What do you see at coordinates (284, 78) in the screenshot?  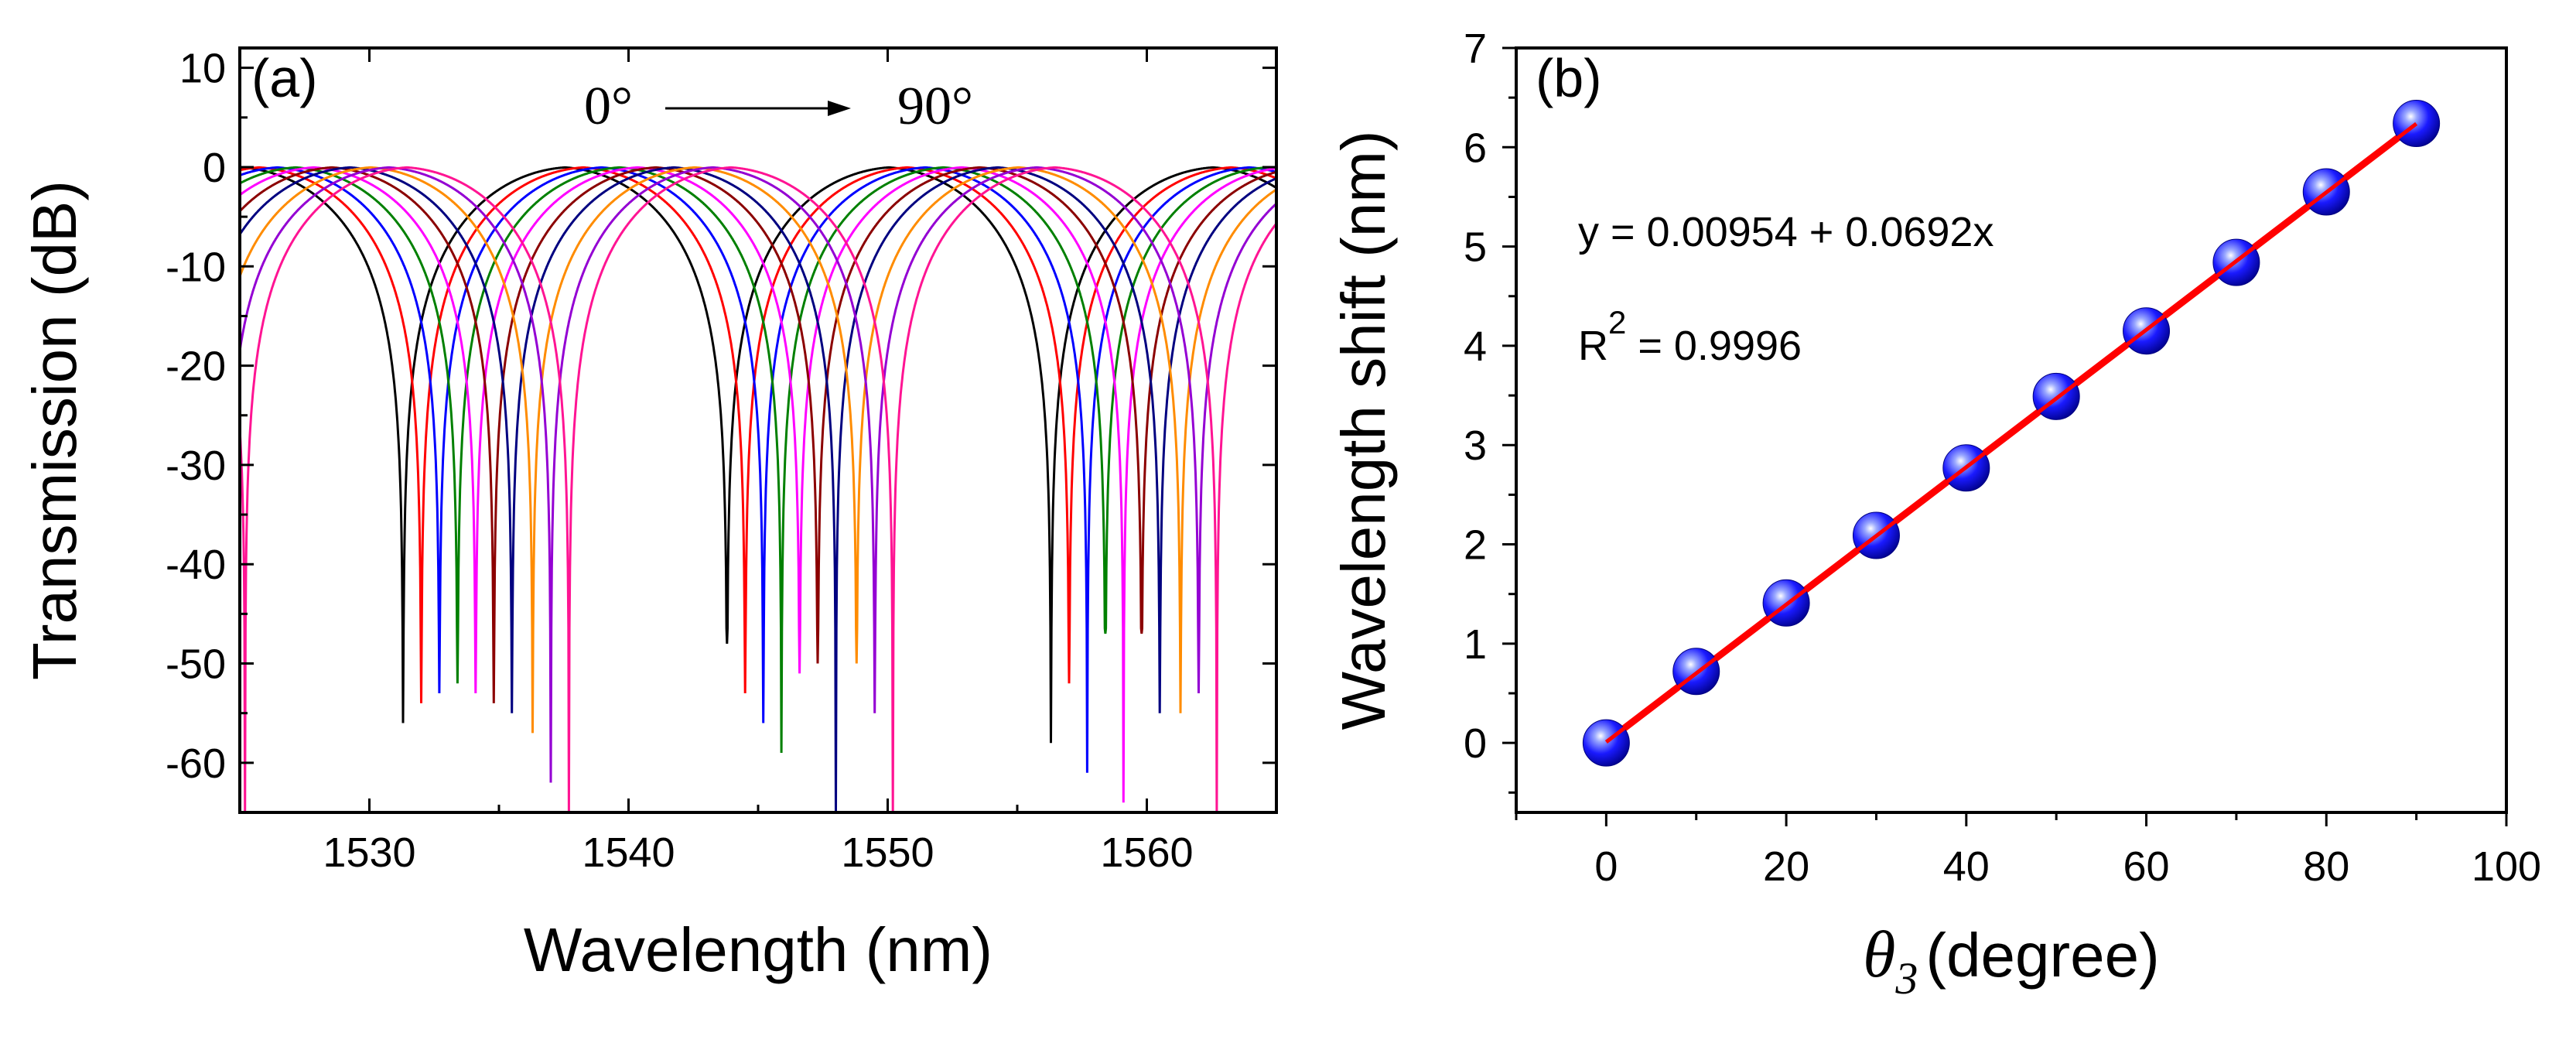 I see `panel-a-label: (a)` at bounding box center [284, 78].